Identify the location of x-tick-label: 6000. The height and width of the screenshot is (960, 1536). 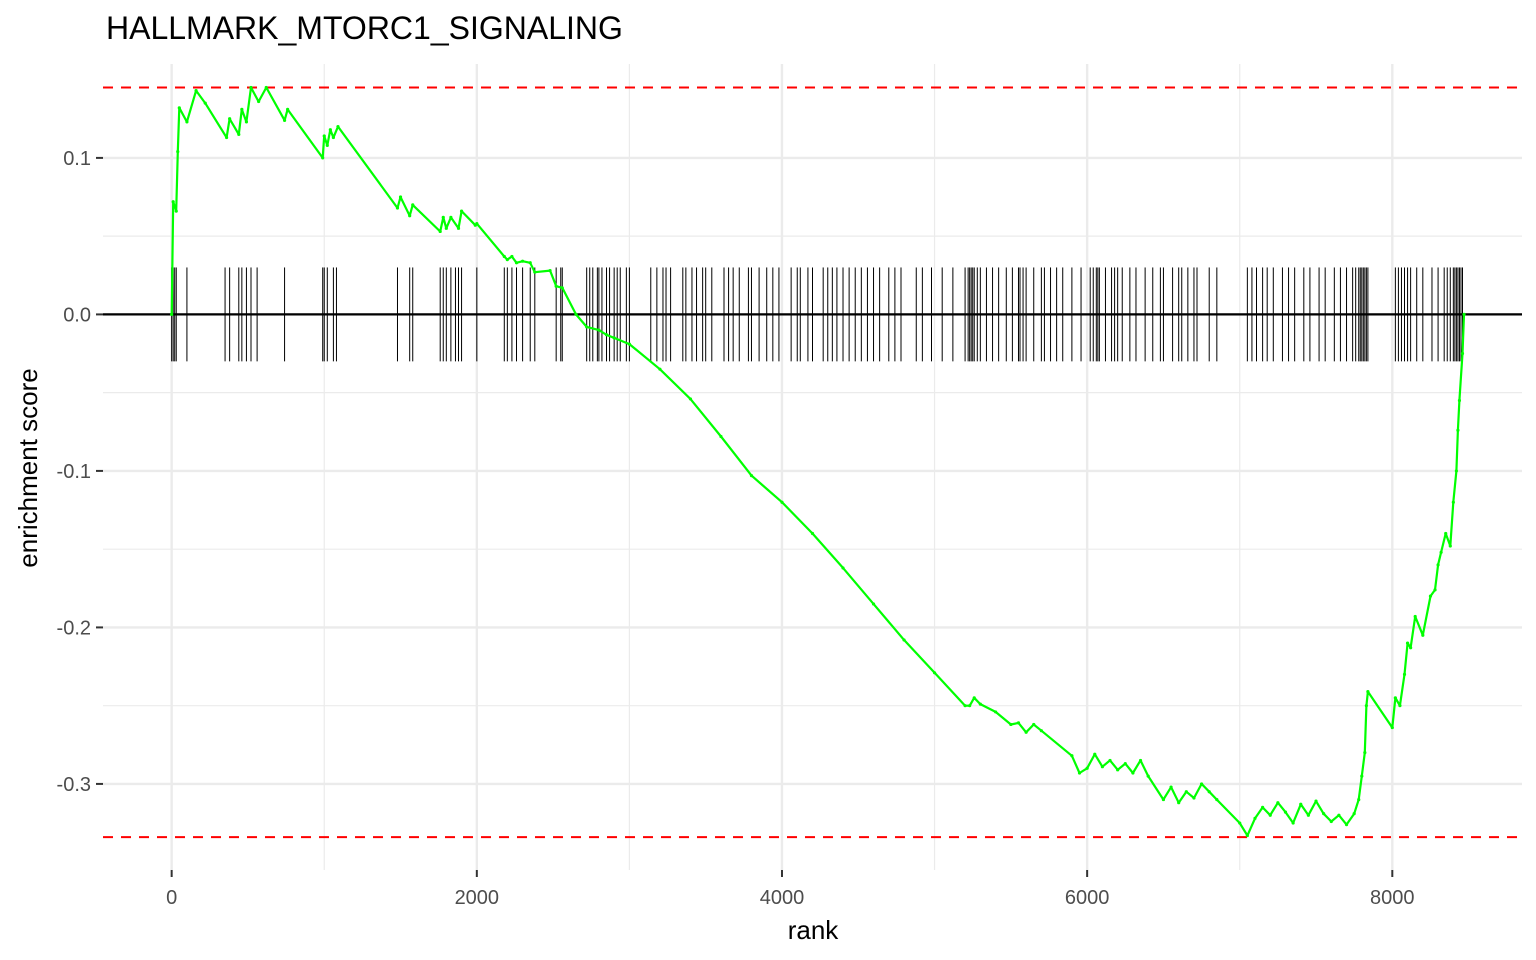
(1087, 898).